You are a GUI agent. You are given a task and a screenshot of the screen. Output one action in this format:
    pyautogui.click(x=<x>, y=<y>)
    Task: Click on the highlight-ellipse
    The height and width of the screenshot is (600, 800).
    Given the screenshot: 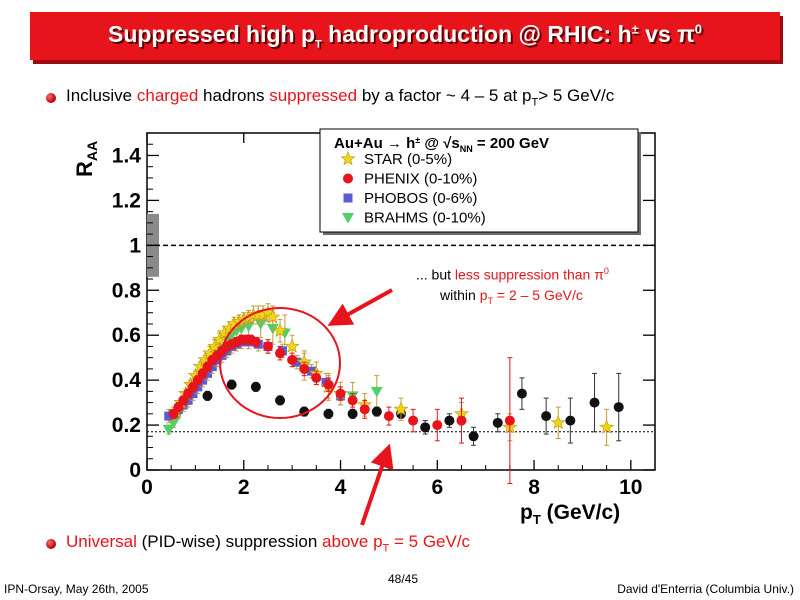 What is the action you would take?
    pyautogui.click(x=280, y=363)
    